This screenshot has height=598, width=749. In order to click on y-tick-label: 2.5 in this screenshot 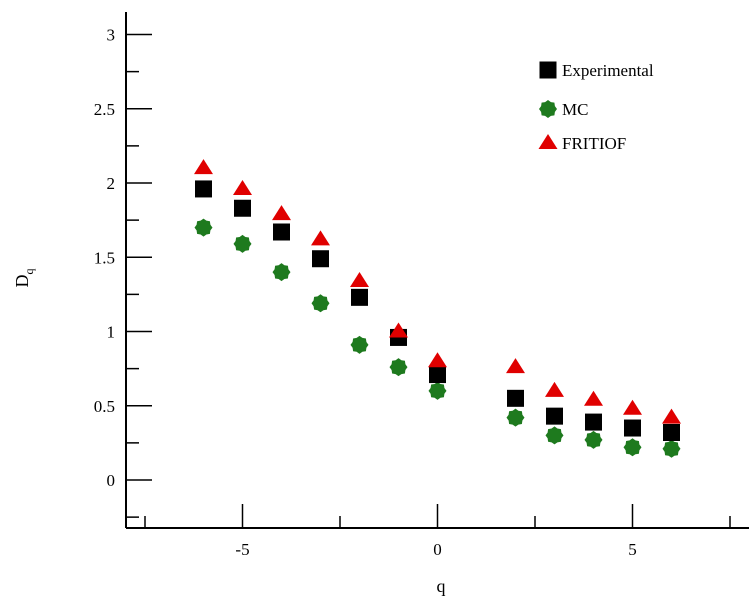, I will do `click(104, 109)`.